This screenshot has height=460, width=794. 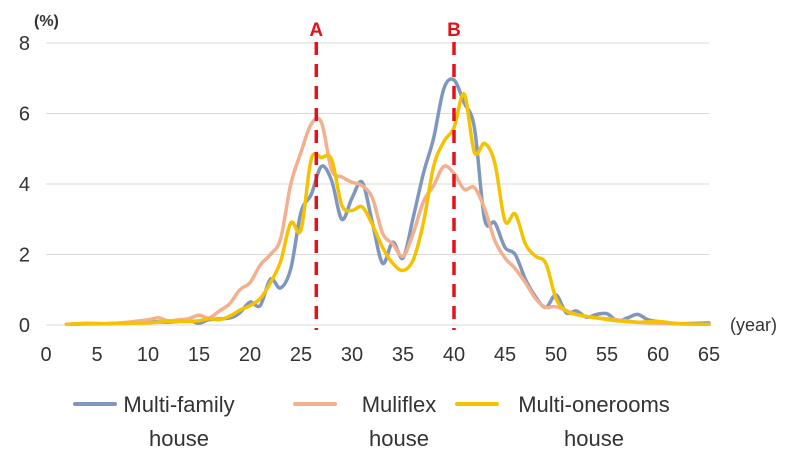 What do you see at coordinates (403, 355) in the screenshot?
I see `x-tick-label-35: 35` at bounding box center [403, 355].